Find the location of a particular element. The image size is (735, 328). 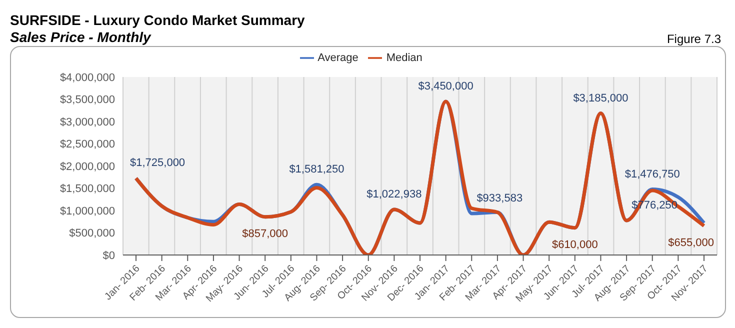

data-label: $655,000 is located at coordinates (691, 242).